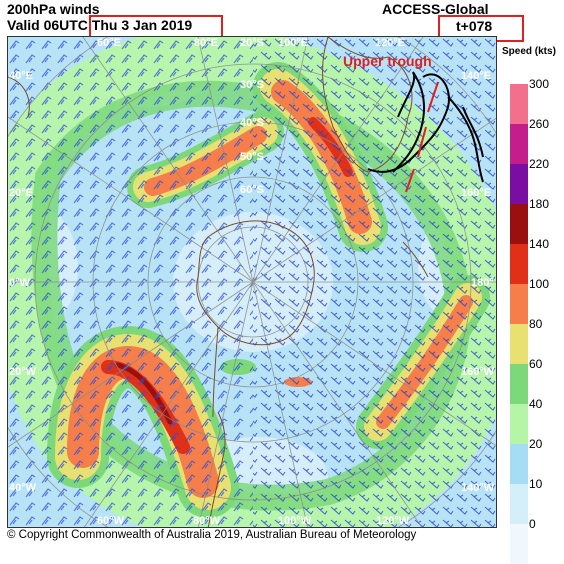 The width and height of the screenshot is (564, 564). I want to click on lon-label-left-2: 20°E, so click(21, 193).